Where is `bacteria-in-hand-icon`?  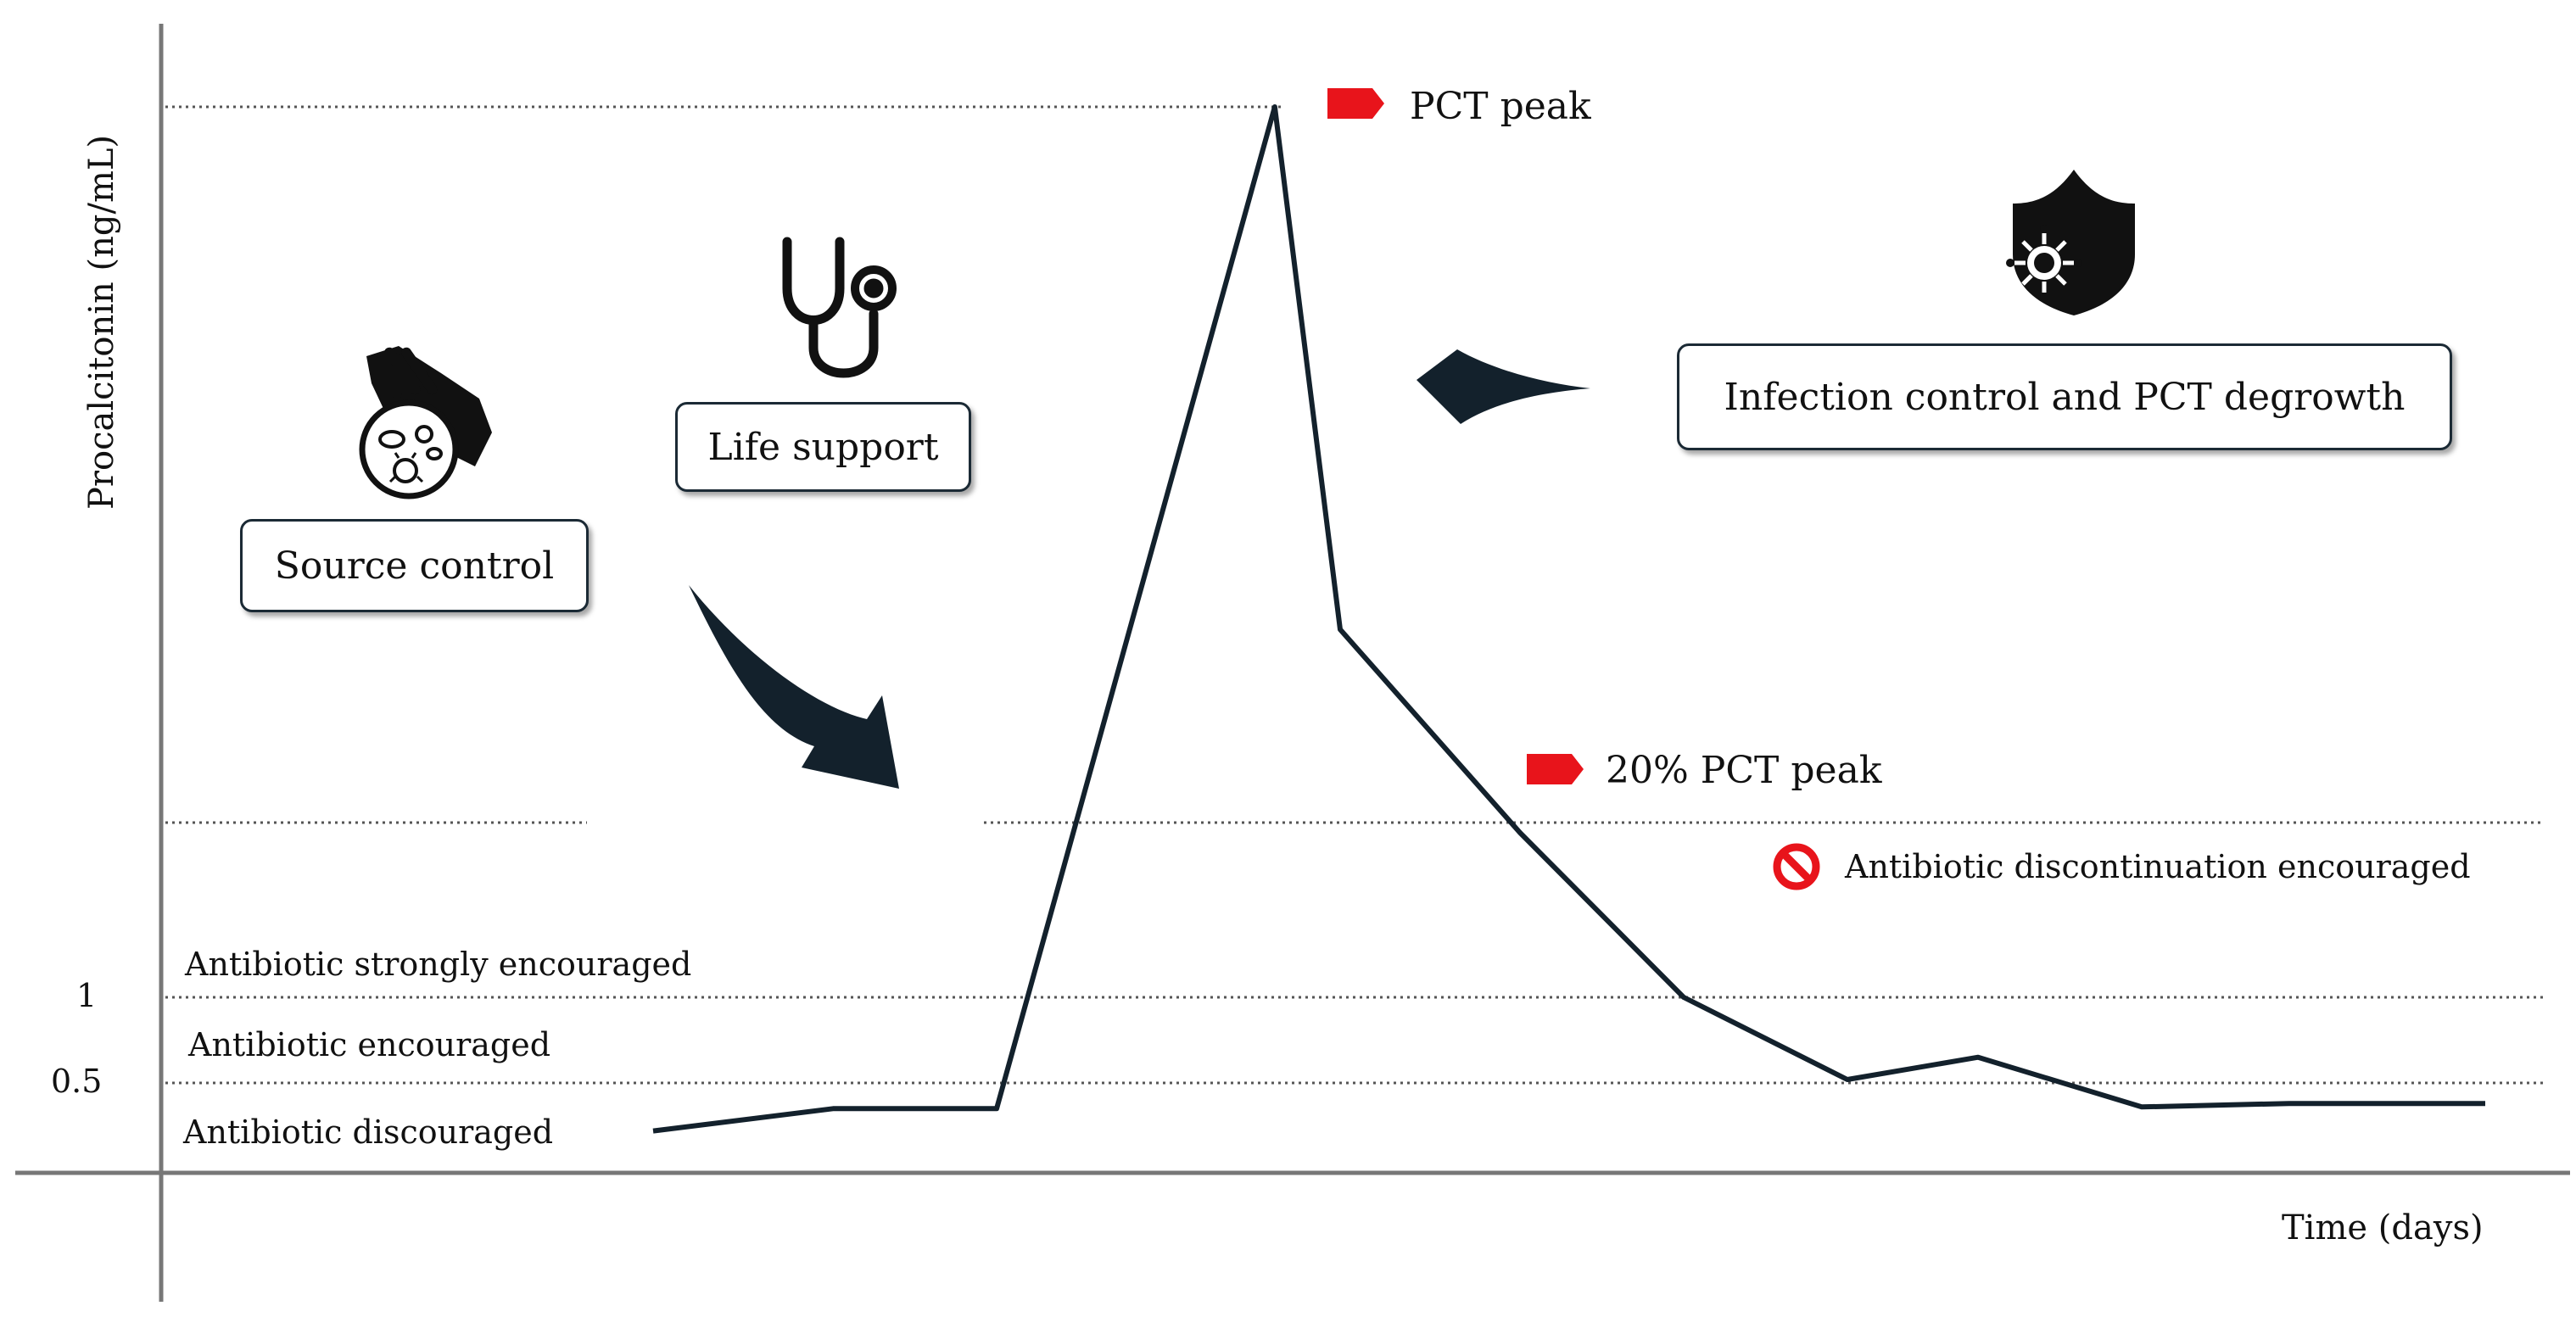 bacteria-in-hand-icon is located at coordinates (425, 422).